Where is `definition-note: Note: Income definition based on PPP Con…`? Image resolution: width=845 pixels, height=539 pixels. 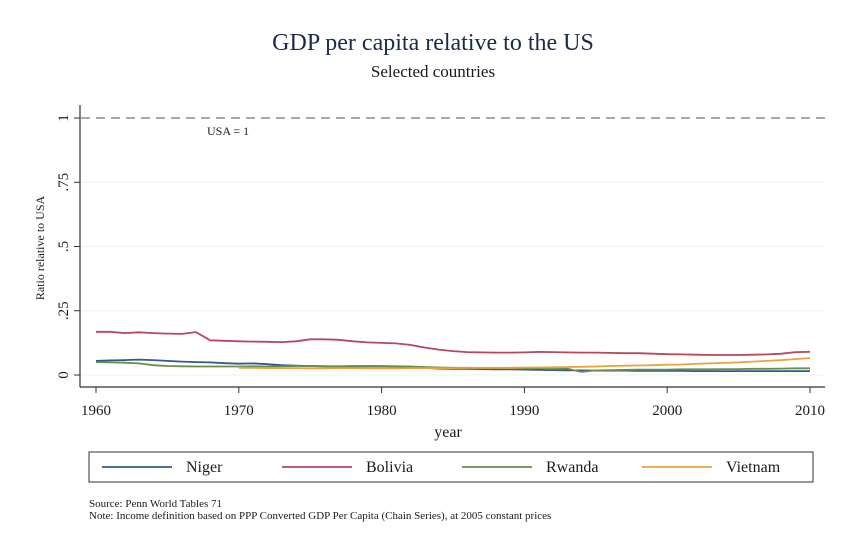 definition-note: Note: Income definition based on PPP Con… is located at coordinates (320, 516).